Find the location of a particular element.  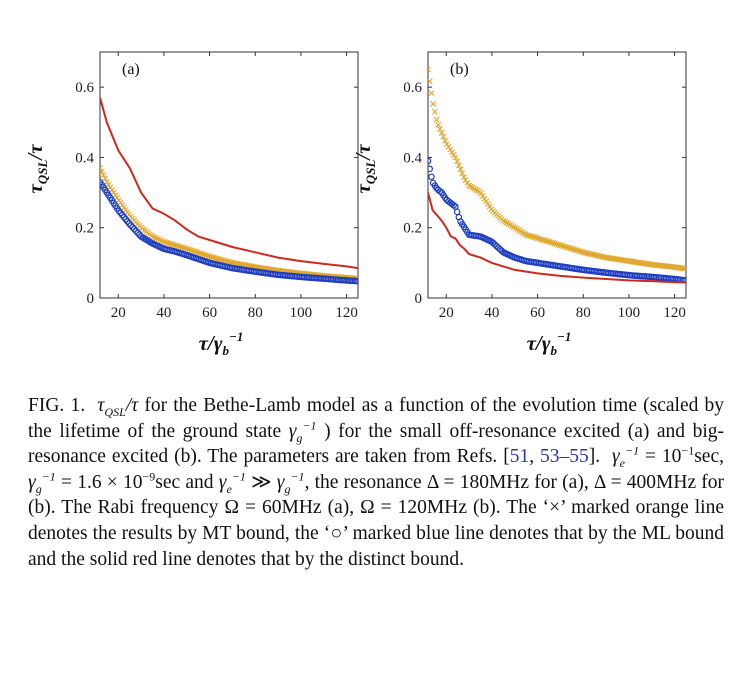

caption-fig-label: FIG. 1. is located at coordinates (57, 405).